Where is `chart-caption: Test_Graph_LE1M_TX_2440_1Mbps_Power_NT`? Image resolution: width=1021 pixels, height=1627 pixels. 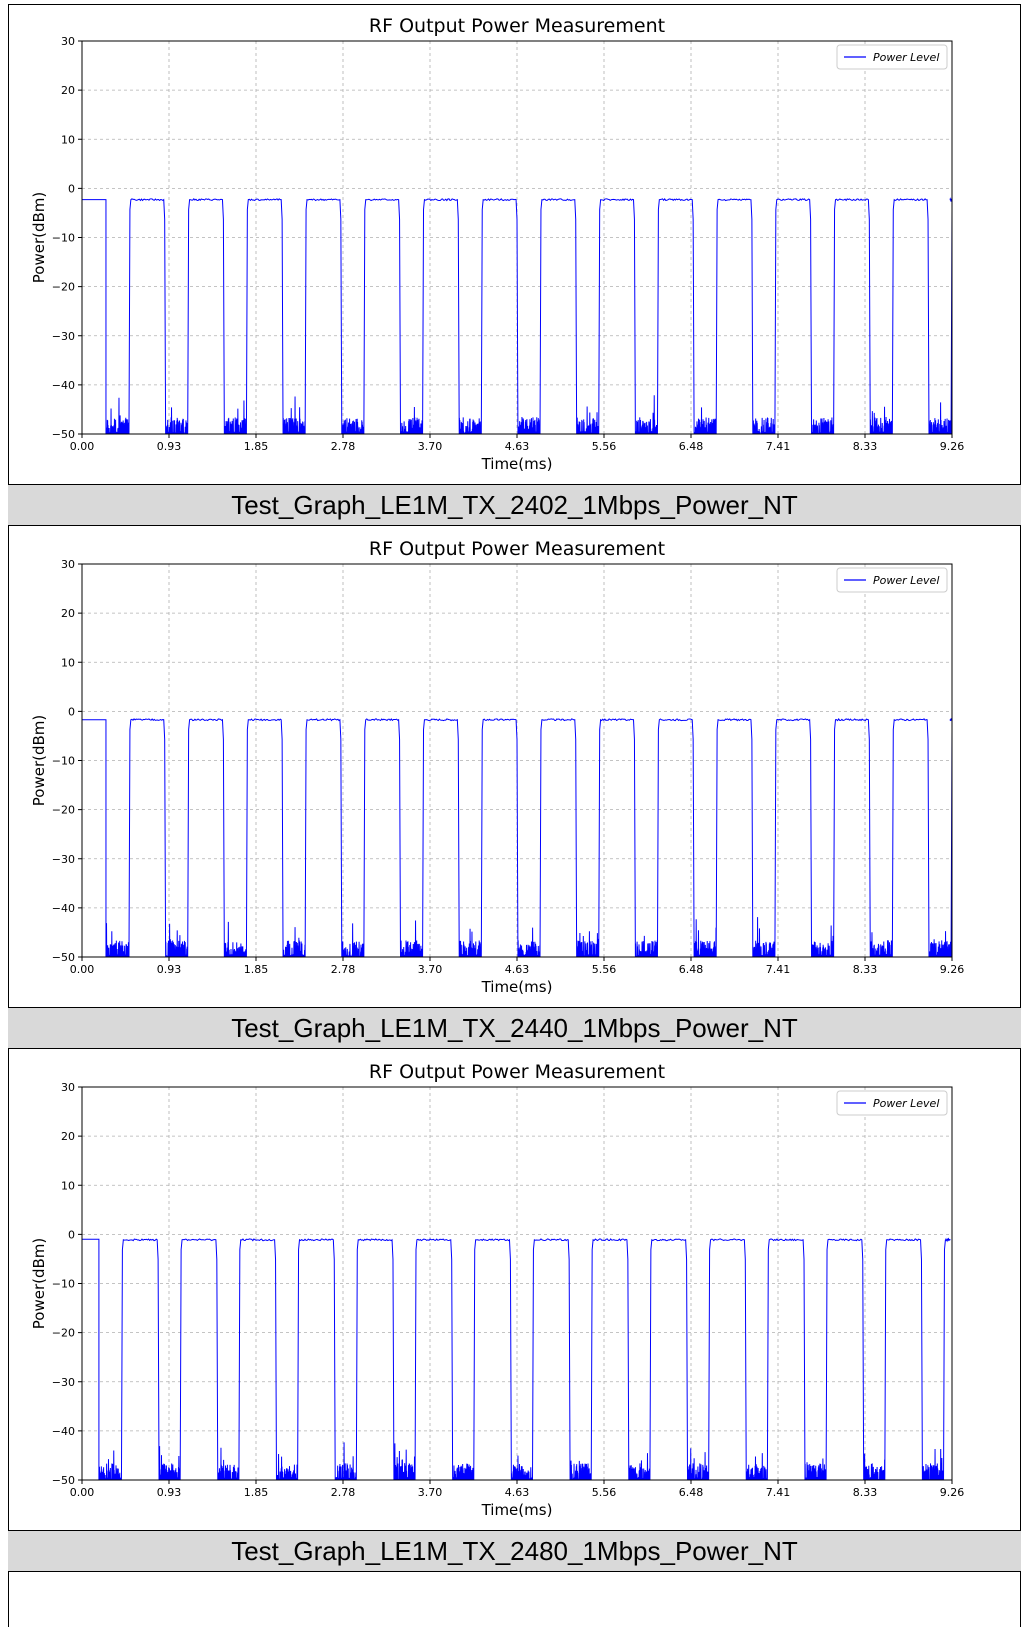
chart-caption: Test_Graph_LE1M_TX_2440_1Mbps_Power_NT is located at coordinates (514, 1028).